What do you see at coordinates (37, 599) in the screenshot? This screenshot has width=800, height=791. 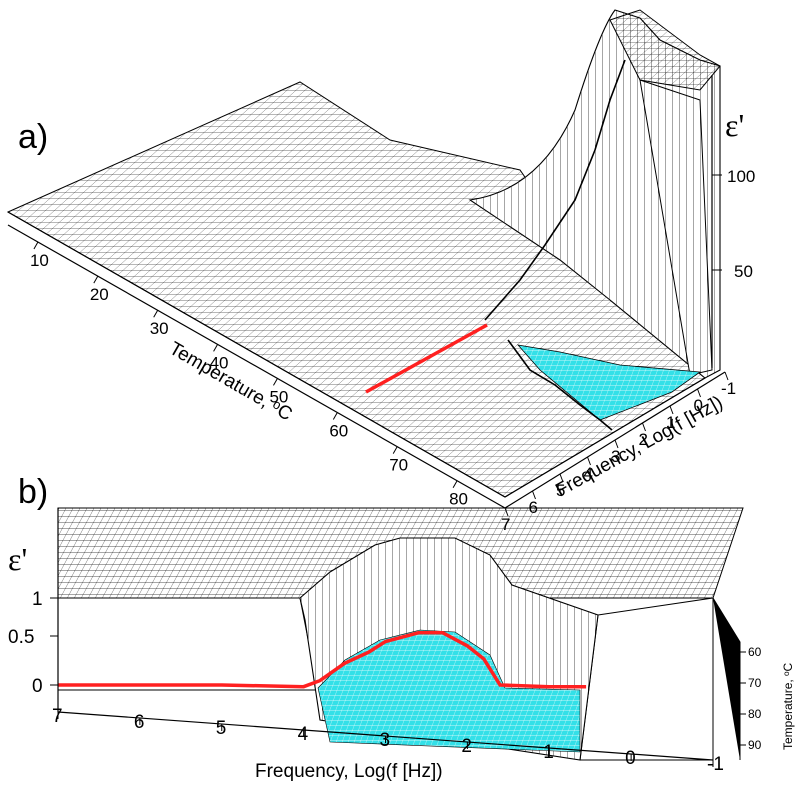 I see `panel-b-z-tick-label: 1` at bounding box center [37, 599].